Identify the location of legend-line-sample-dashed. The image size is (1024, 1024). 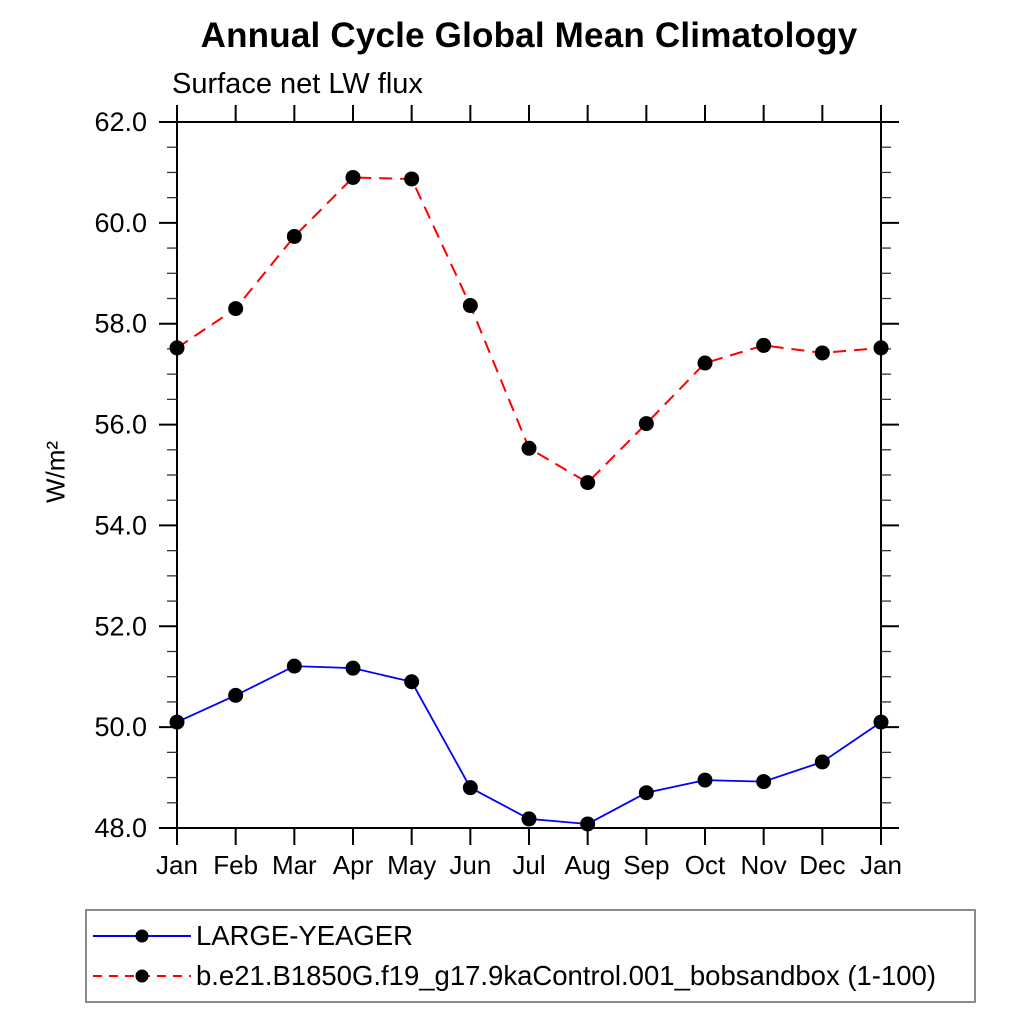
(142, 976).